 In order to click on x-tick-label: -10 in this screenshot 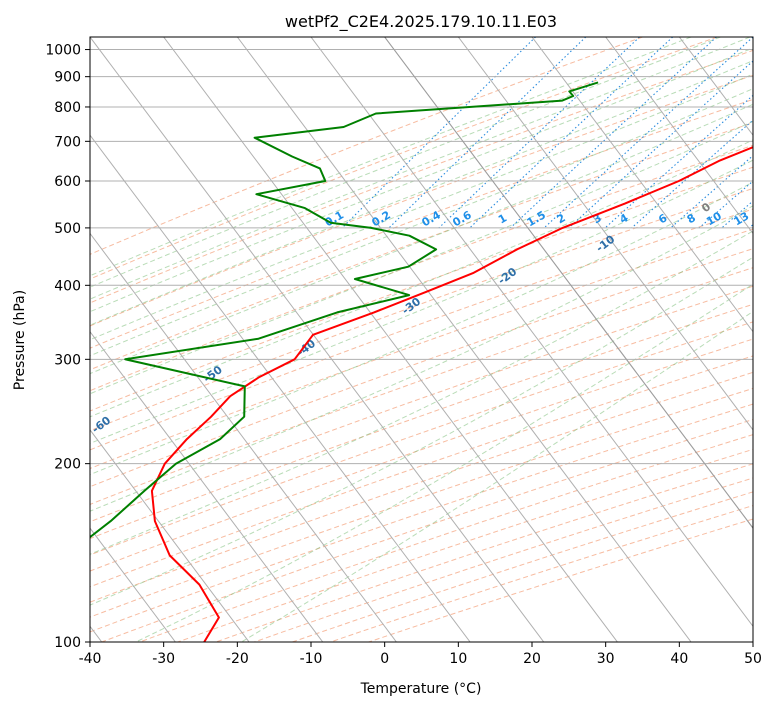, I will do `click(311, 659)`.